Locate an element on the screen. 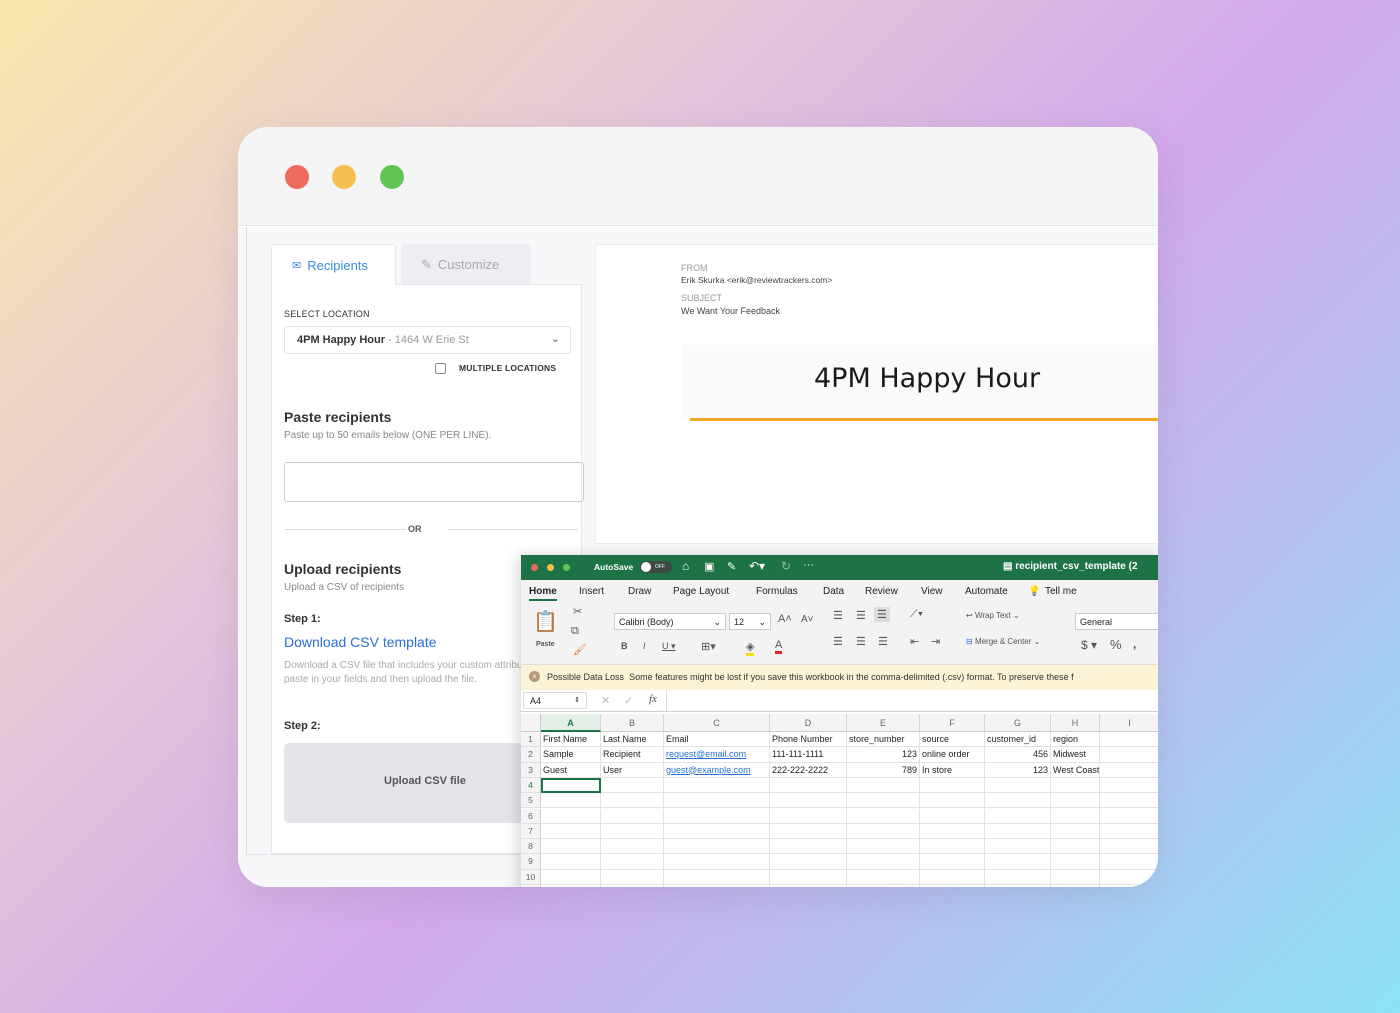 This screenshot has height=1013, width=1400. column-header: F is located at coordinates (952, 723).